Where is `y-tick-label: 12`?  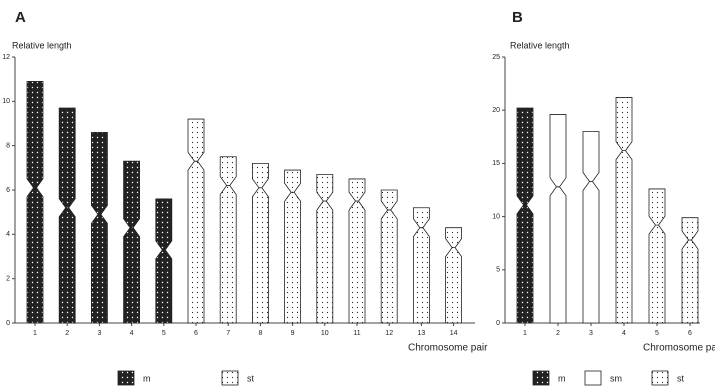
y-tick-label: 12 is located at coordinates (6, 57).